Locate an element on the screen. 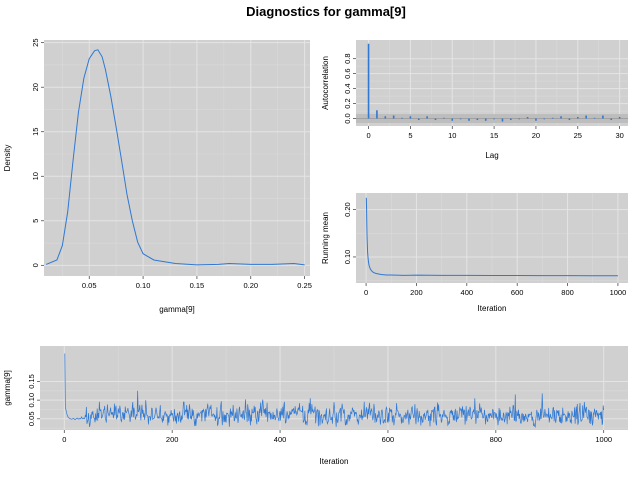 This screenshot has width=640, height=480. x-tick-label: 10 is located at coordinates (452, 135).